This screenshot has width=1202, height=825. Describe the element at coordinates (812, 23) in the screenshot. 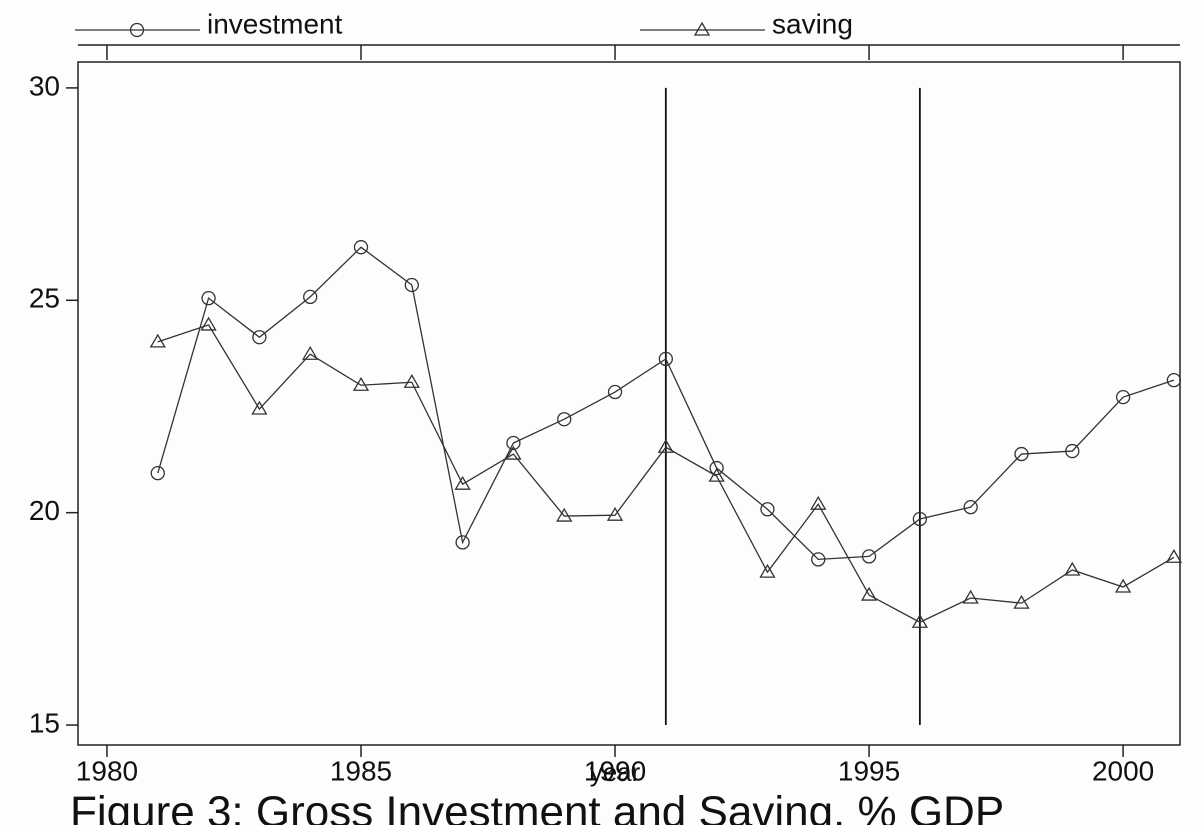

I see `legend-label: saving` at that location.